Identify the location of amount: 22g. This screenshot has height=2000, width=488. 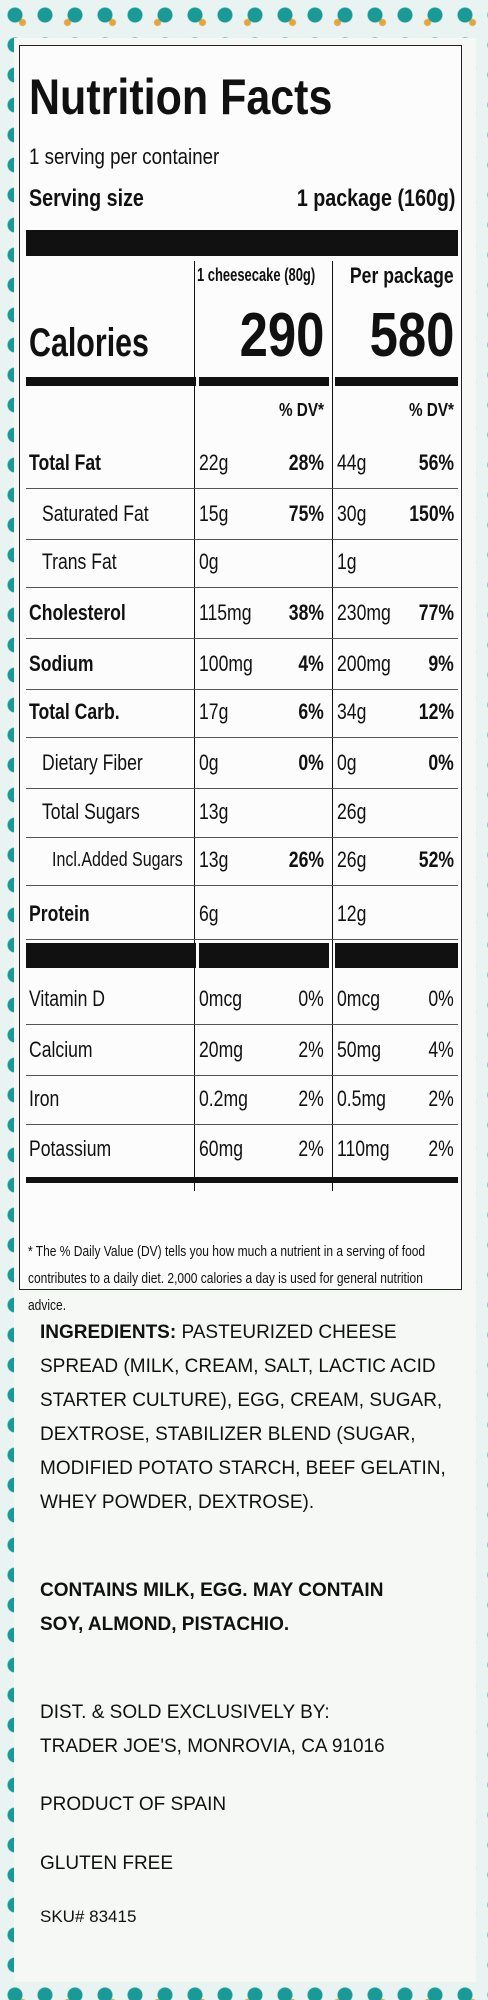
(214, 462).